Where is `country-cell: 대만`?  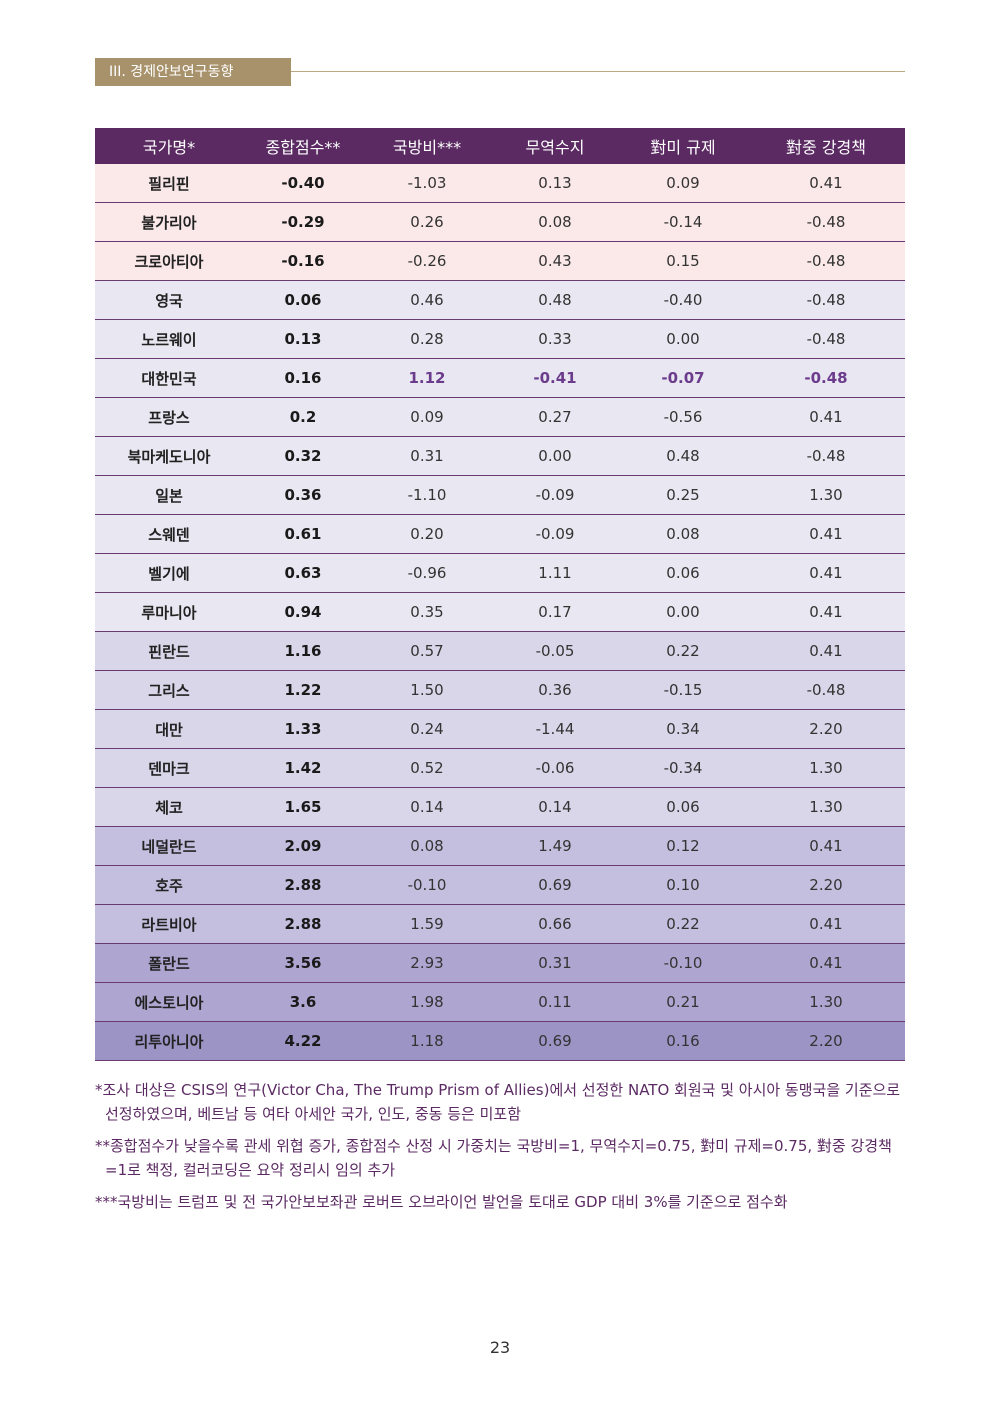
country-cell: 대만 is located at coordinates (169, 729).